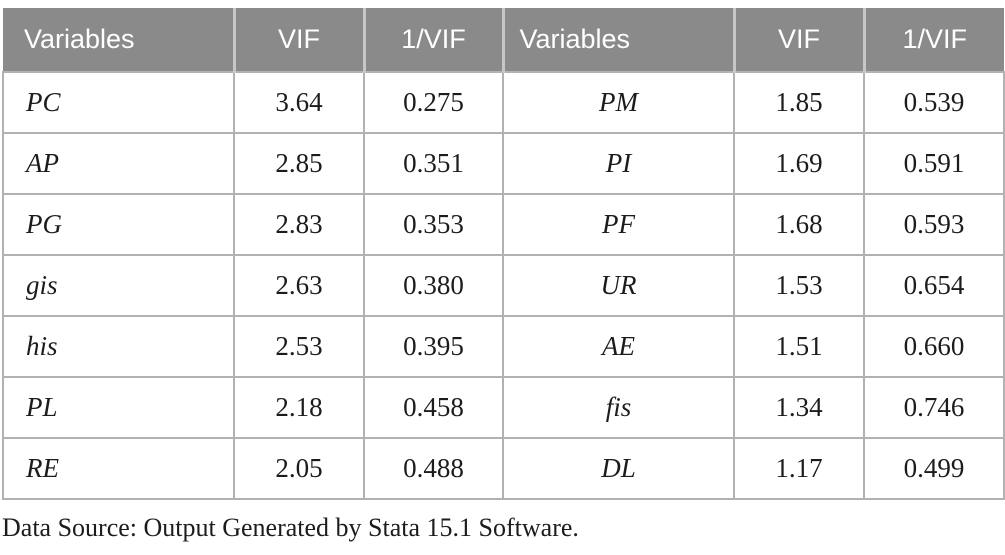  Describe the element at coordinates (118, 224) in the screenshot. I see `variable-cell: PG` at that location.